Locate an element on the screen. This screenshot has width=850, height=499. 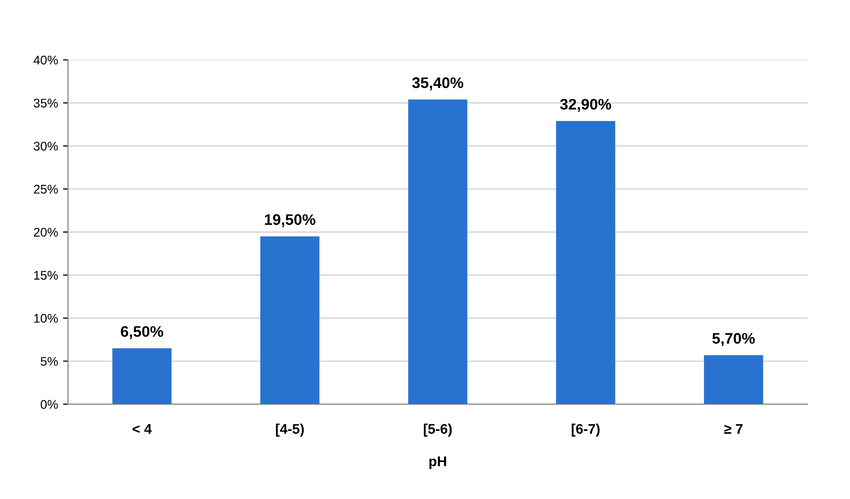
data-label: 5,70% is located at coordinates (733, 339).